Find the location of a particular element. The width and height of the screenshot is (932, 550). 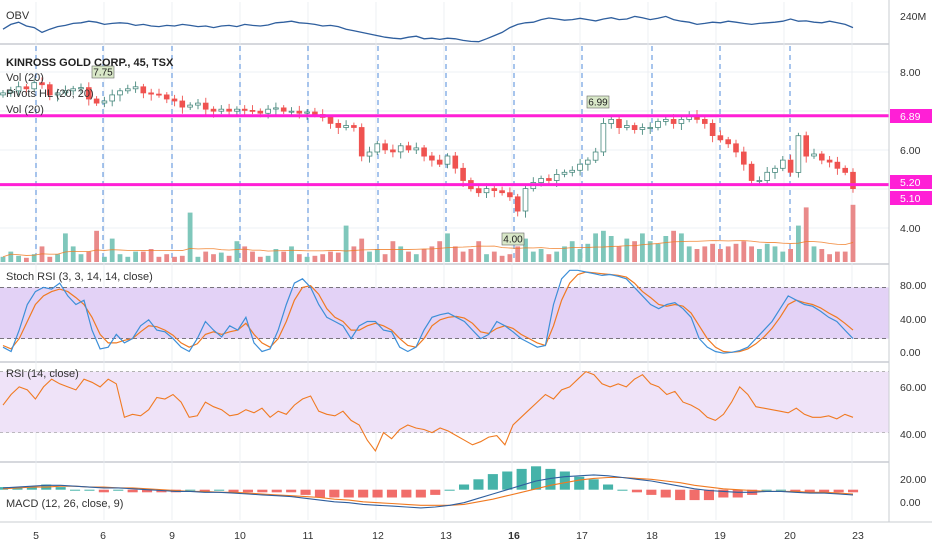

rsi-pane: RSI (14, close) is located at coordinates (444, 410).